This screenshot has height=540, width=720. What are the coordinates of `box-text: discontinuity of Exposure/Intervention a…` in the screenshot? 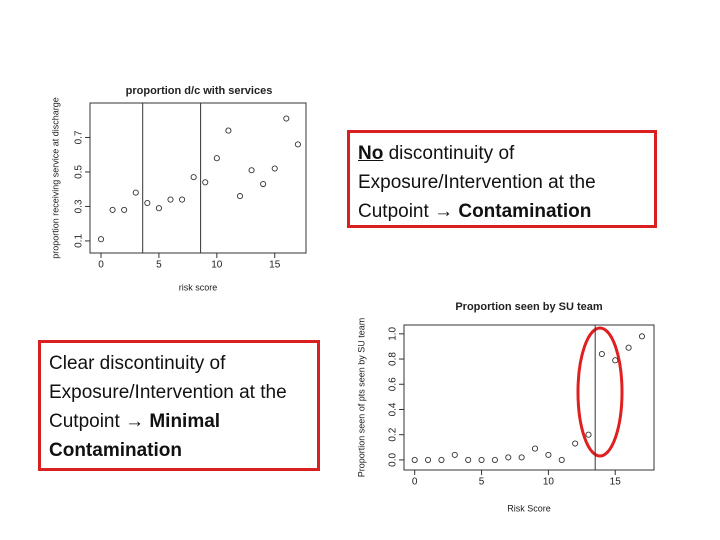 It's located at (477, 182).